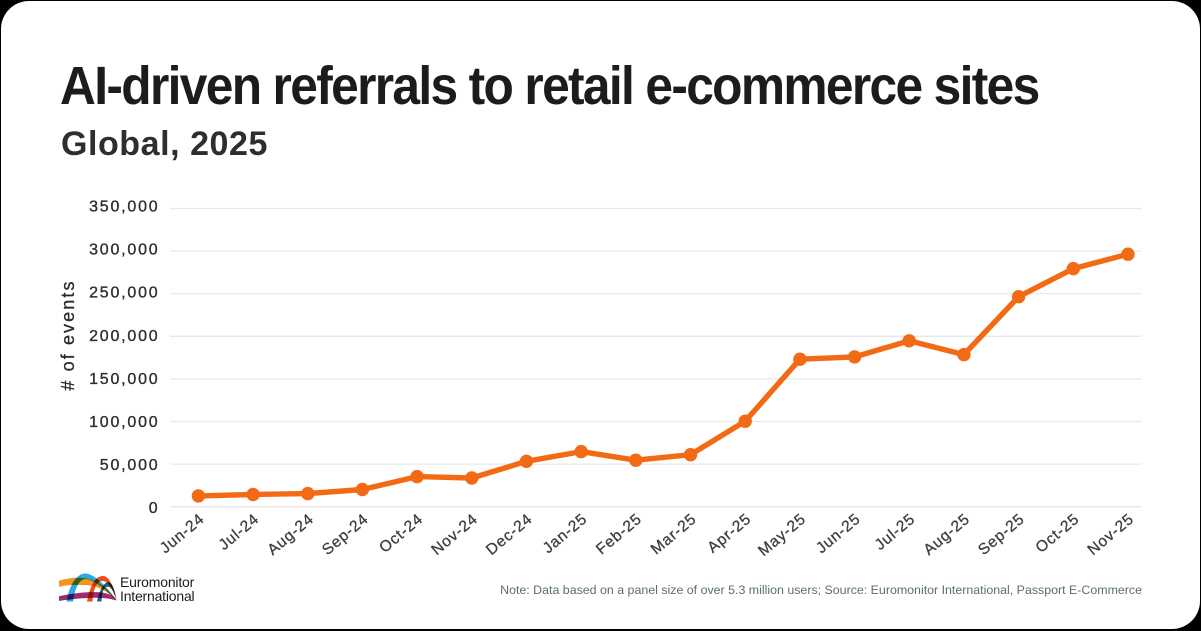 The image size is (1201, 631). What do you see at coordinates (290, 535) in the screenshot?
I see `svg-text: Aug-24` at bounding box center [290, 535].